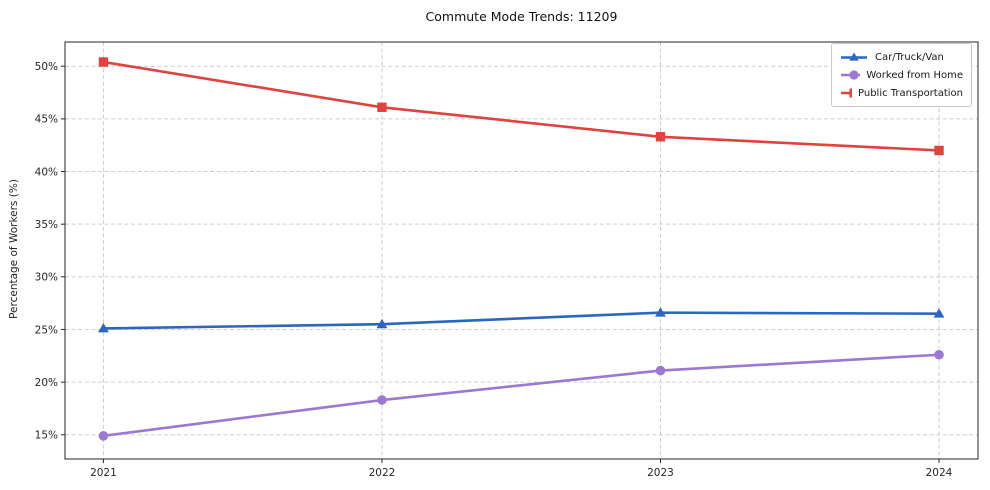  Describe the element at coordinates (854, 56) in the screenshot. I see `legend-line-triangle-icon` at that location.